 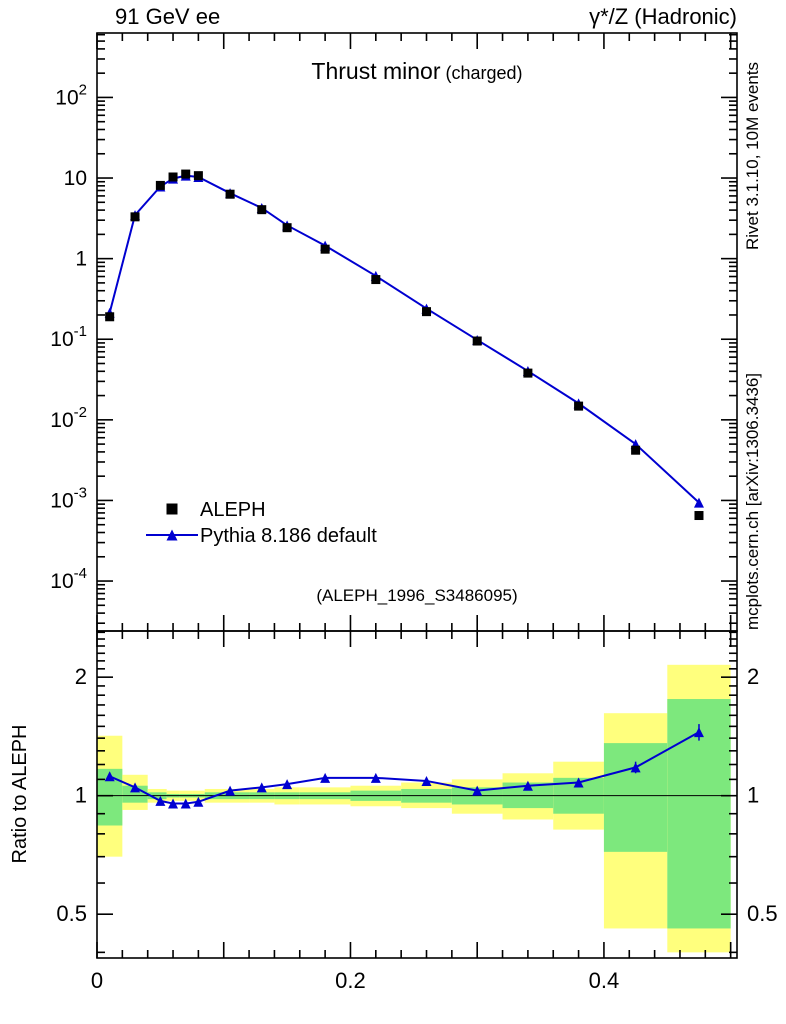 I want to click on uncertainty-band-inner, so click(x=635, y=797).